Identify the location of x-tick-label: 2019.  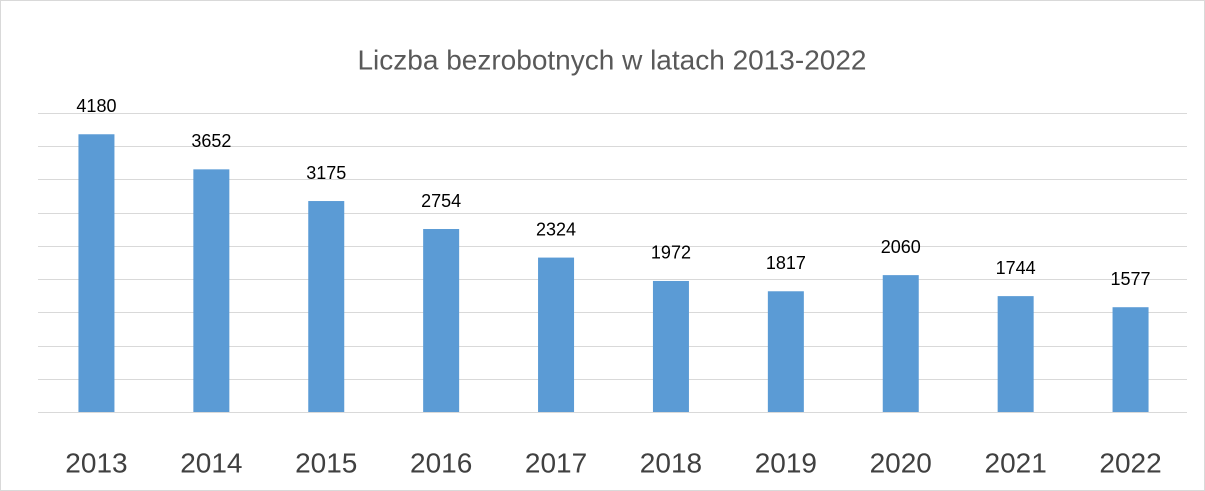
(786, 462).